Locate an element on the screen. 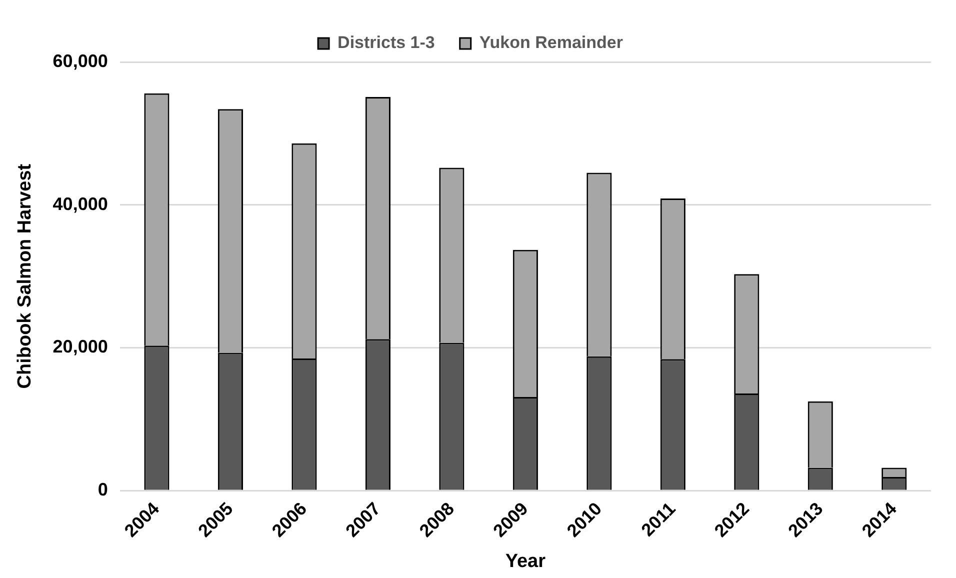  y-axis-title: Chibook Salmon Harvest is located at coordinates (25, 276).